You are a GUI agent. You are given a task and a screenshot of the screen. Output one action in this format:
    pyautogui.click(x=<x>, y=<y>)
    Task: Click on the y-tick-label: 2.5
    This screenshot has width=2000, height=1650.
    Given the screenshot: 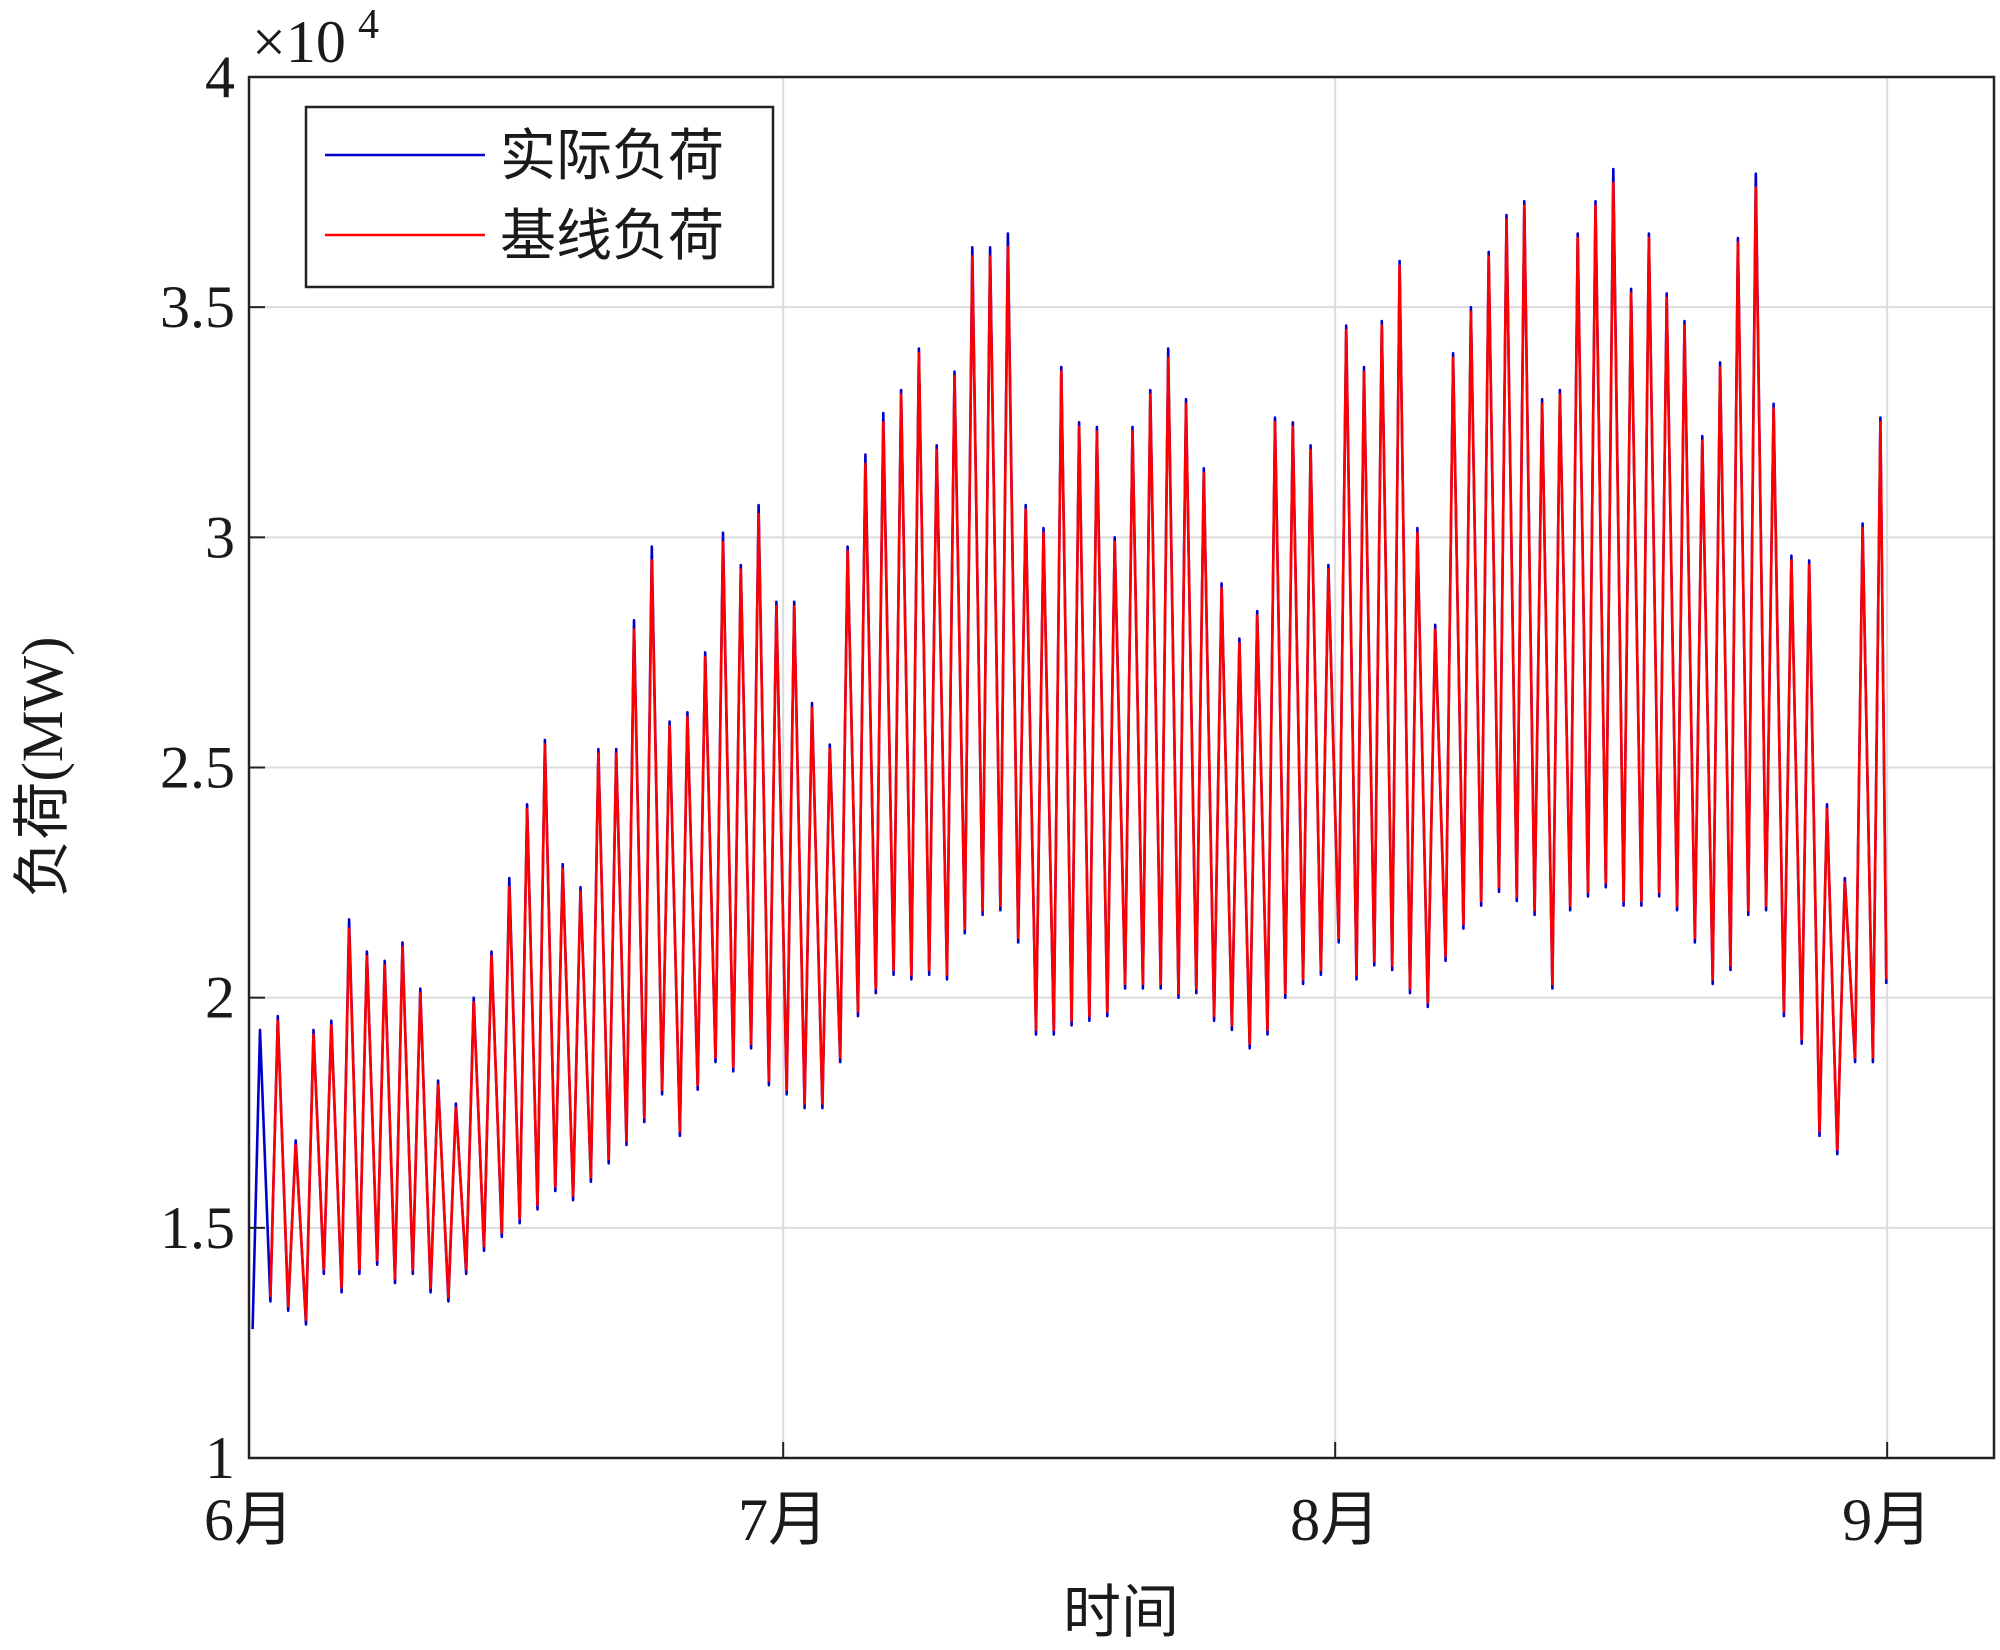 What is the action you would take?
    pyautogui.click(x=197, y=768)
    